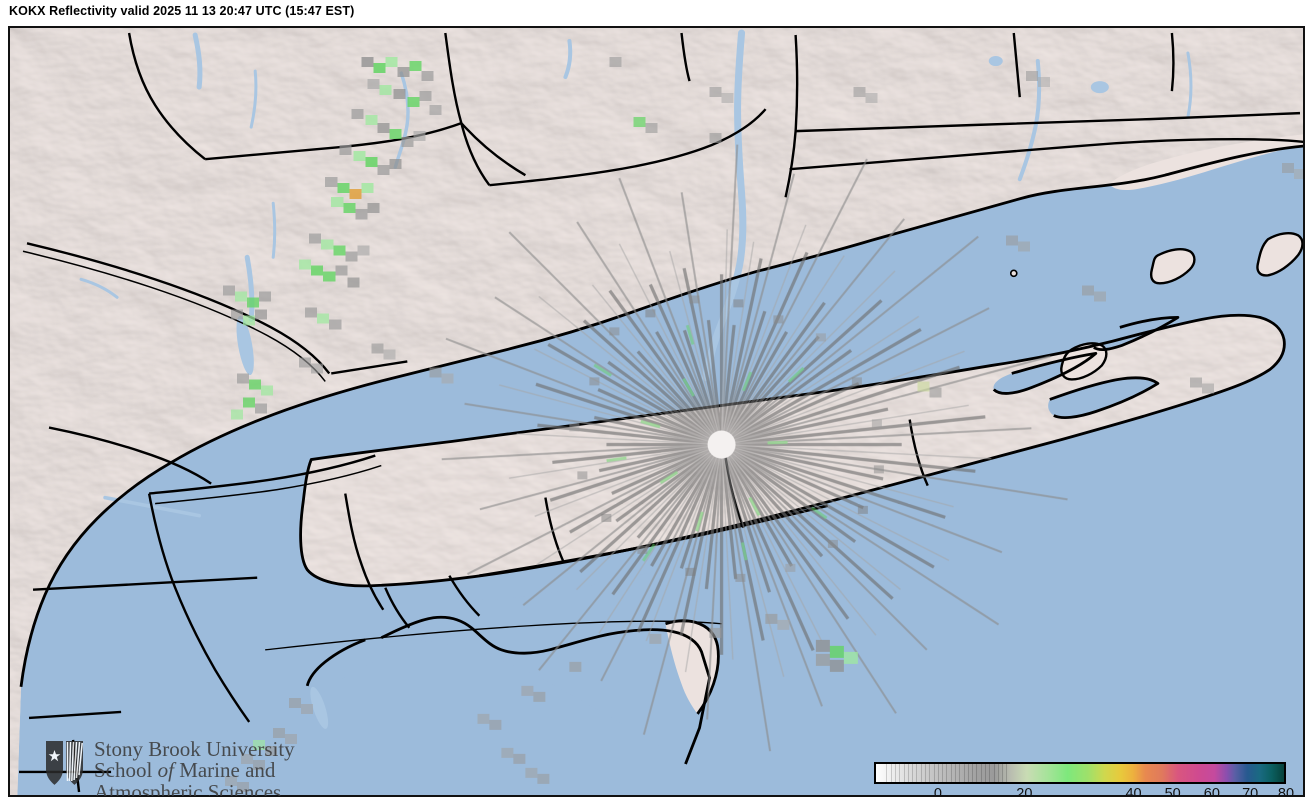 This screenshot has height=811, width=1316. Describe the element at coordinates (937, 791) in the screenshot. I see `colorbar-tick-0: 0` at that location.